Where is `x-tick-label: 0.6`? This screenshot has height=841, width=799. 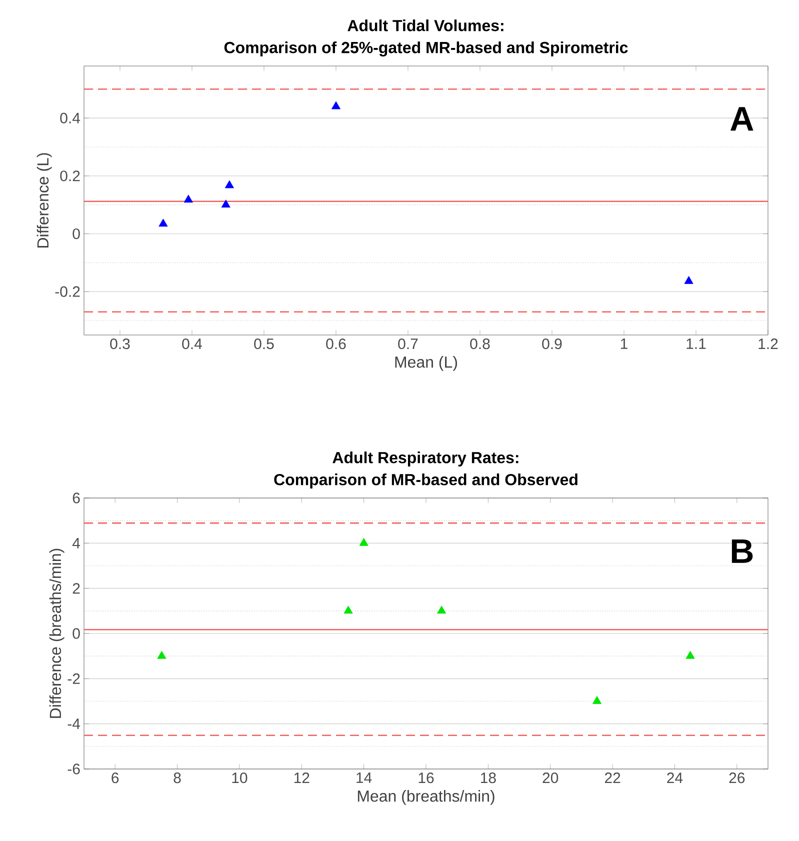
x-tick-label: 0.6 is located at coordinates (336, 344).